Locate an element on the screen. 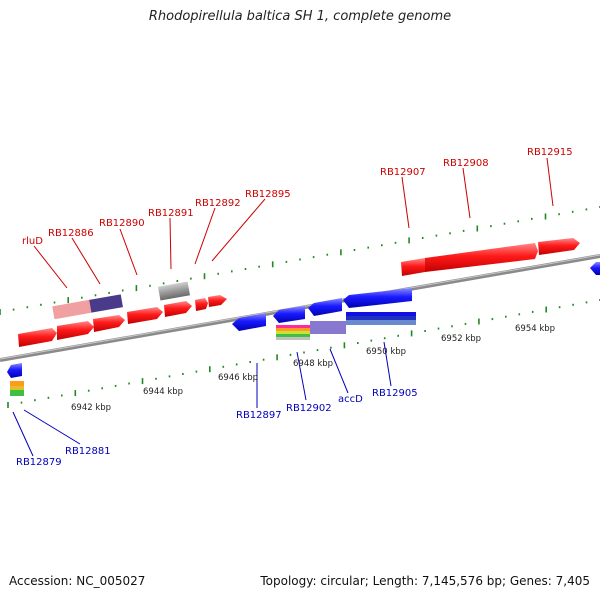  gene-RB12907-block is located at coordinates (413, 267).